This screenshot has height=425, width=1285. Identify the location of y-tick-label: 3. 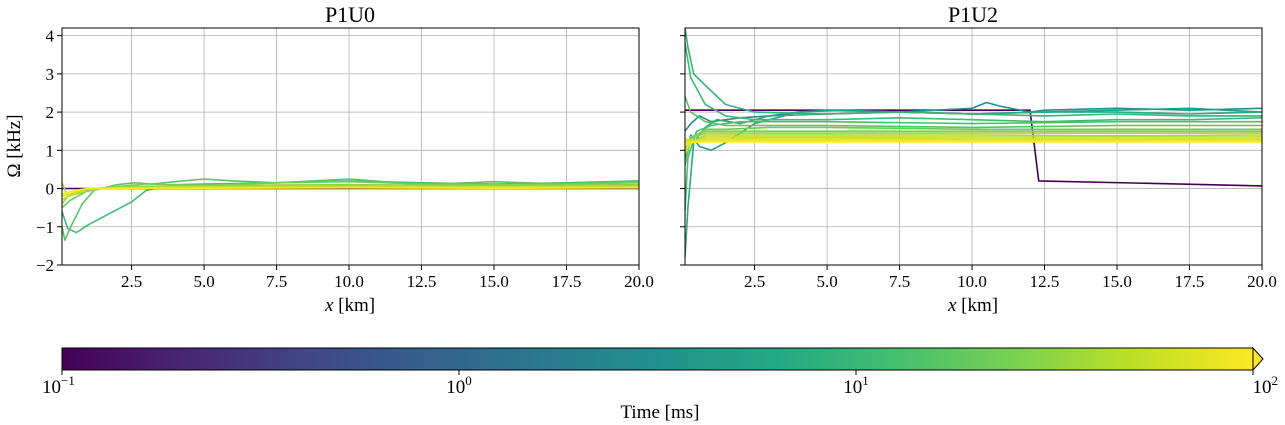
(50, 74).